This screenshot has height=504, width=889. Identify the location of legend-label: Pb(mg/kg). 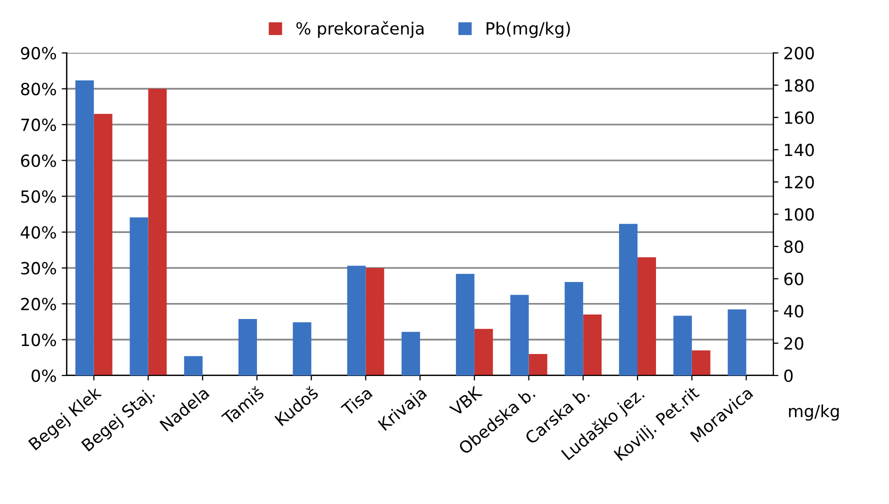
(528, 30).